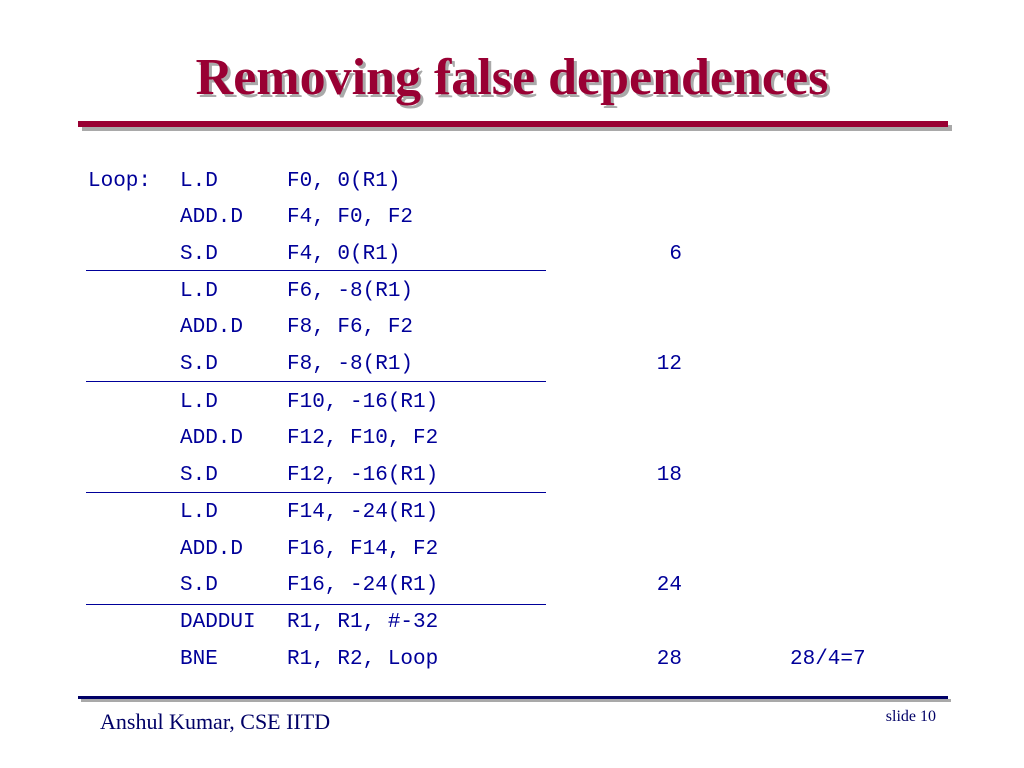  Describe the element at coordinates (513, 697) in the screenshot. I see `footer-rule` at that location.